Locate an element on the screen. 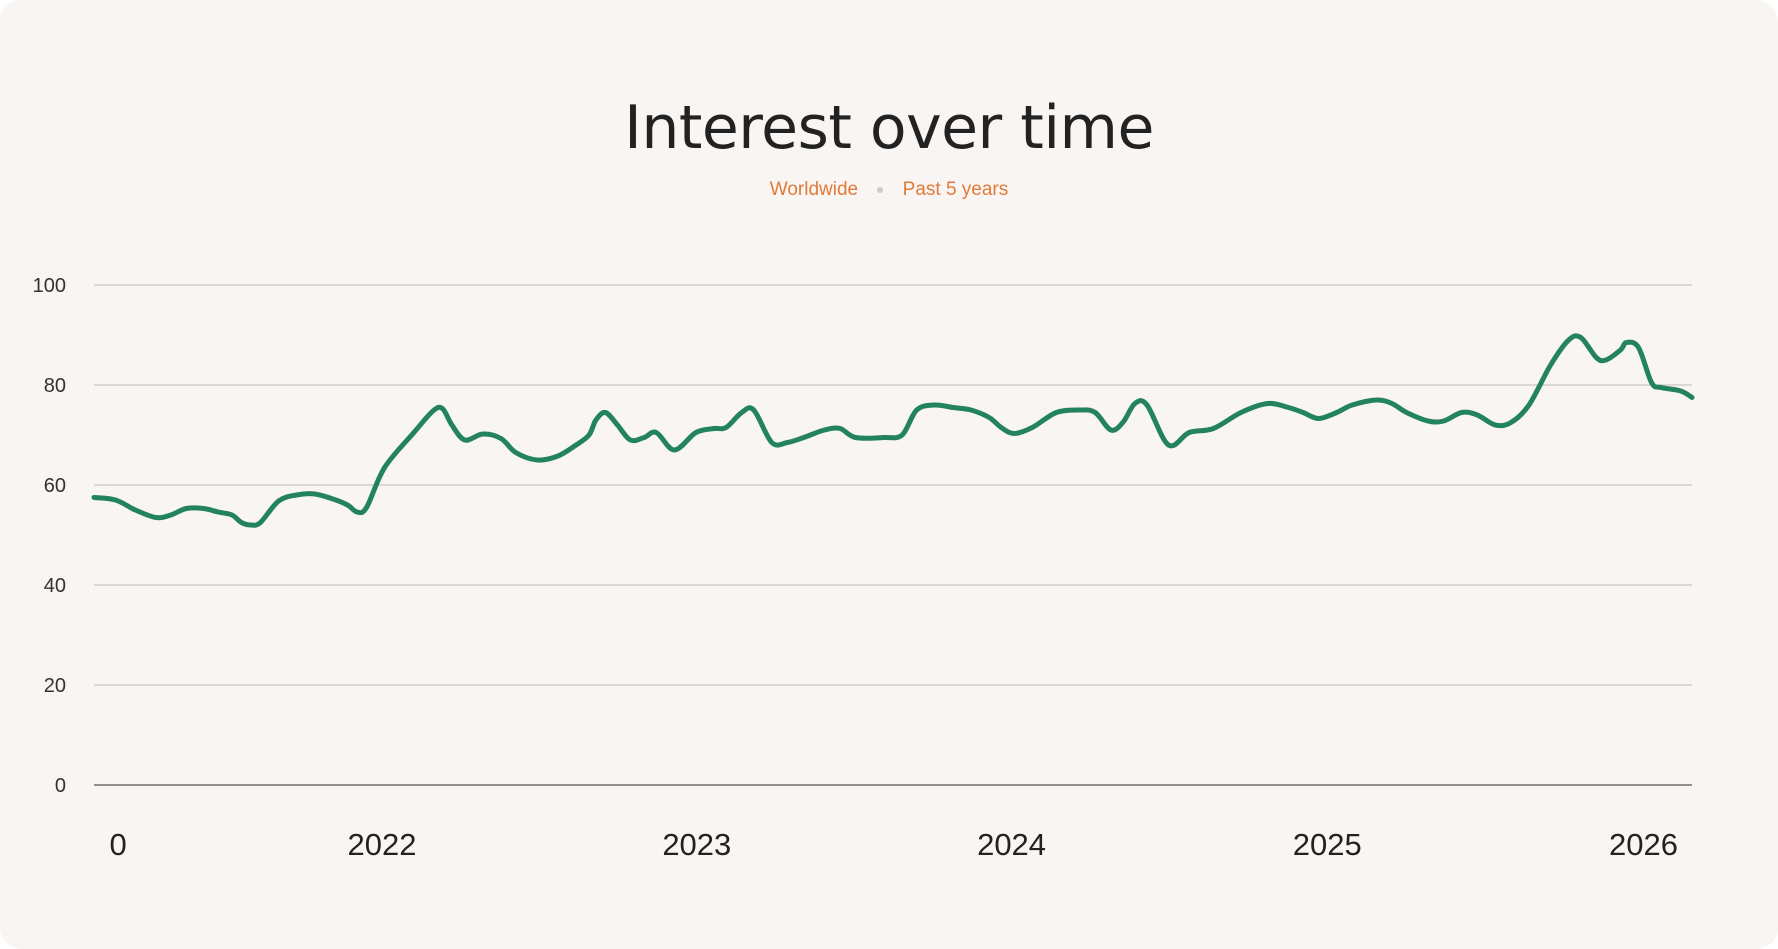 This screenshot has width=1778, height=949. y-tick-label: 40 is located at coordinates (55, 586).